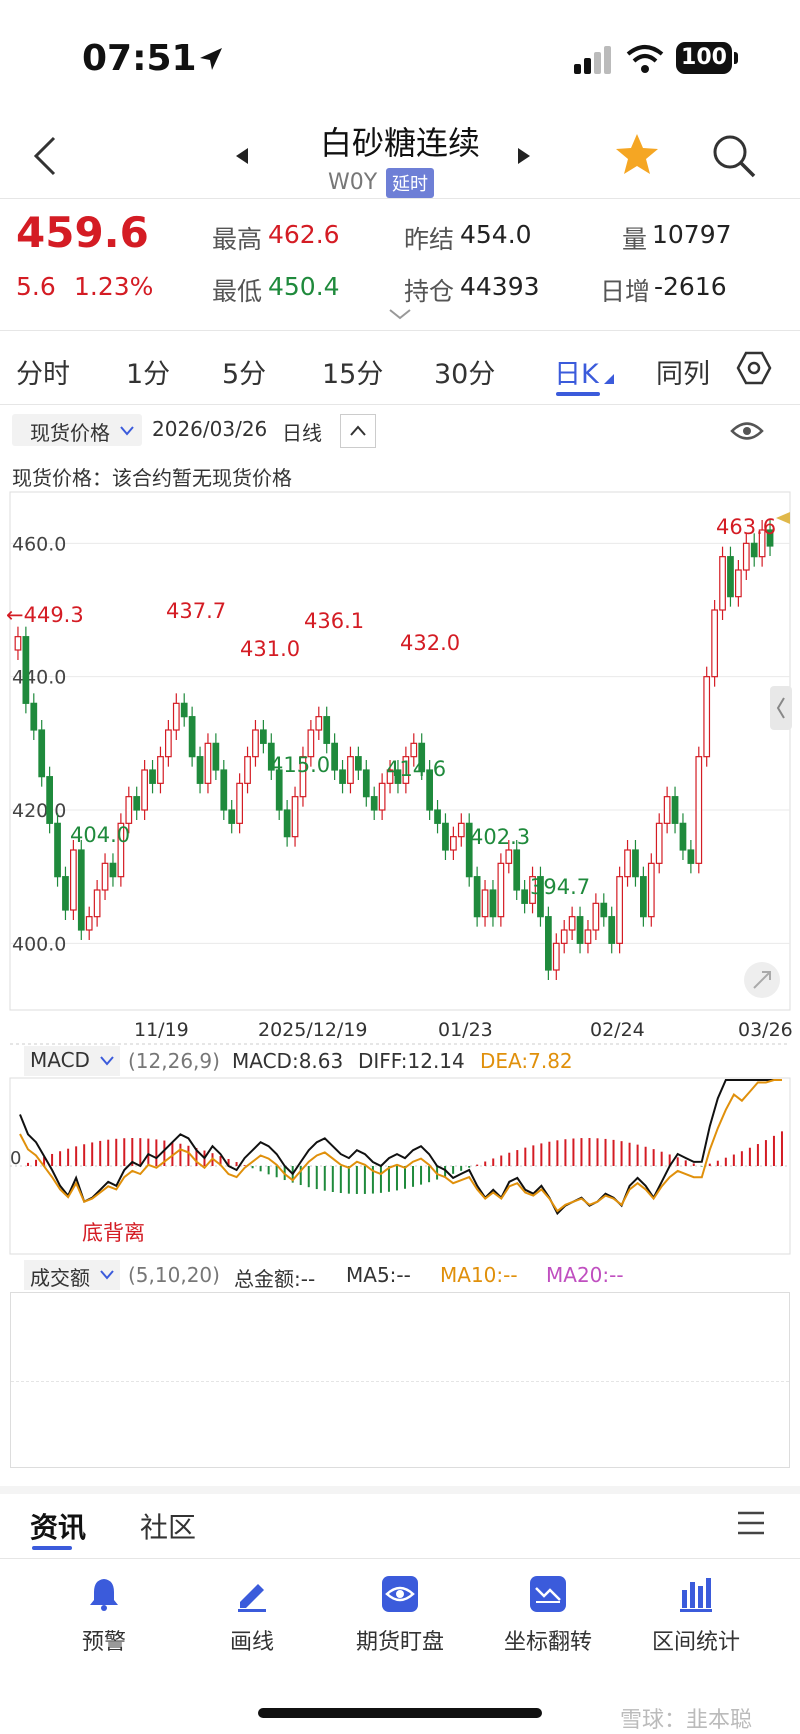 This screenshot has height=1734, width=800. What do you see at coordinates (243, 156) in the screenshot?
I see `prev-contract-icon` at bounding box center [243, 156].